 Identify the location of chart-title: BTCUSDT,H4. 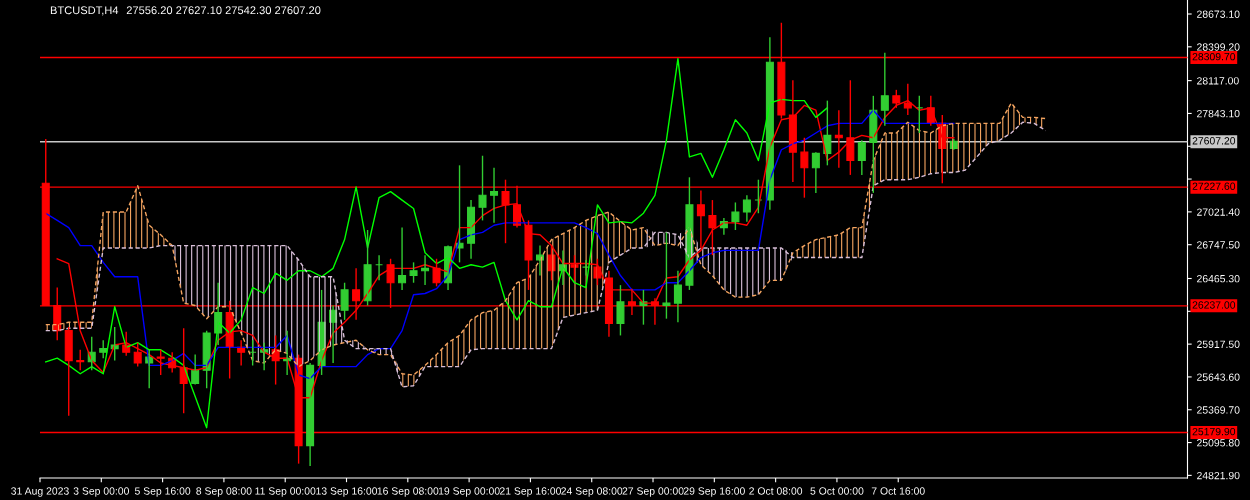
(84, 11).